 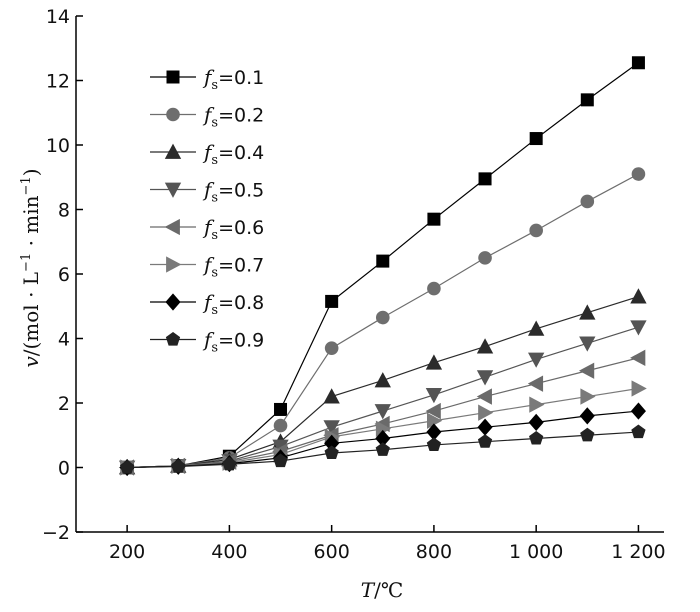 I want to click on y-axis-title: v/(mol · L−1 · min−1), so click(x=31, y=267).